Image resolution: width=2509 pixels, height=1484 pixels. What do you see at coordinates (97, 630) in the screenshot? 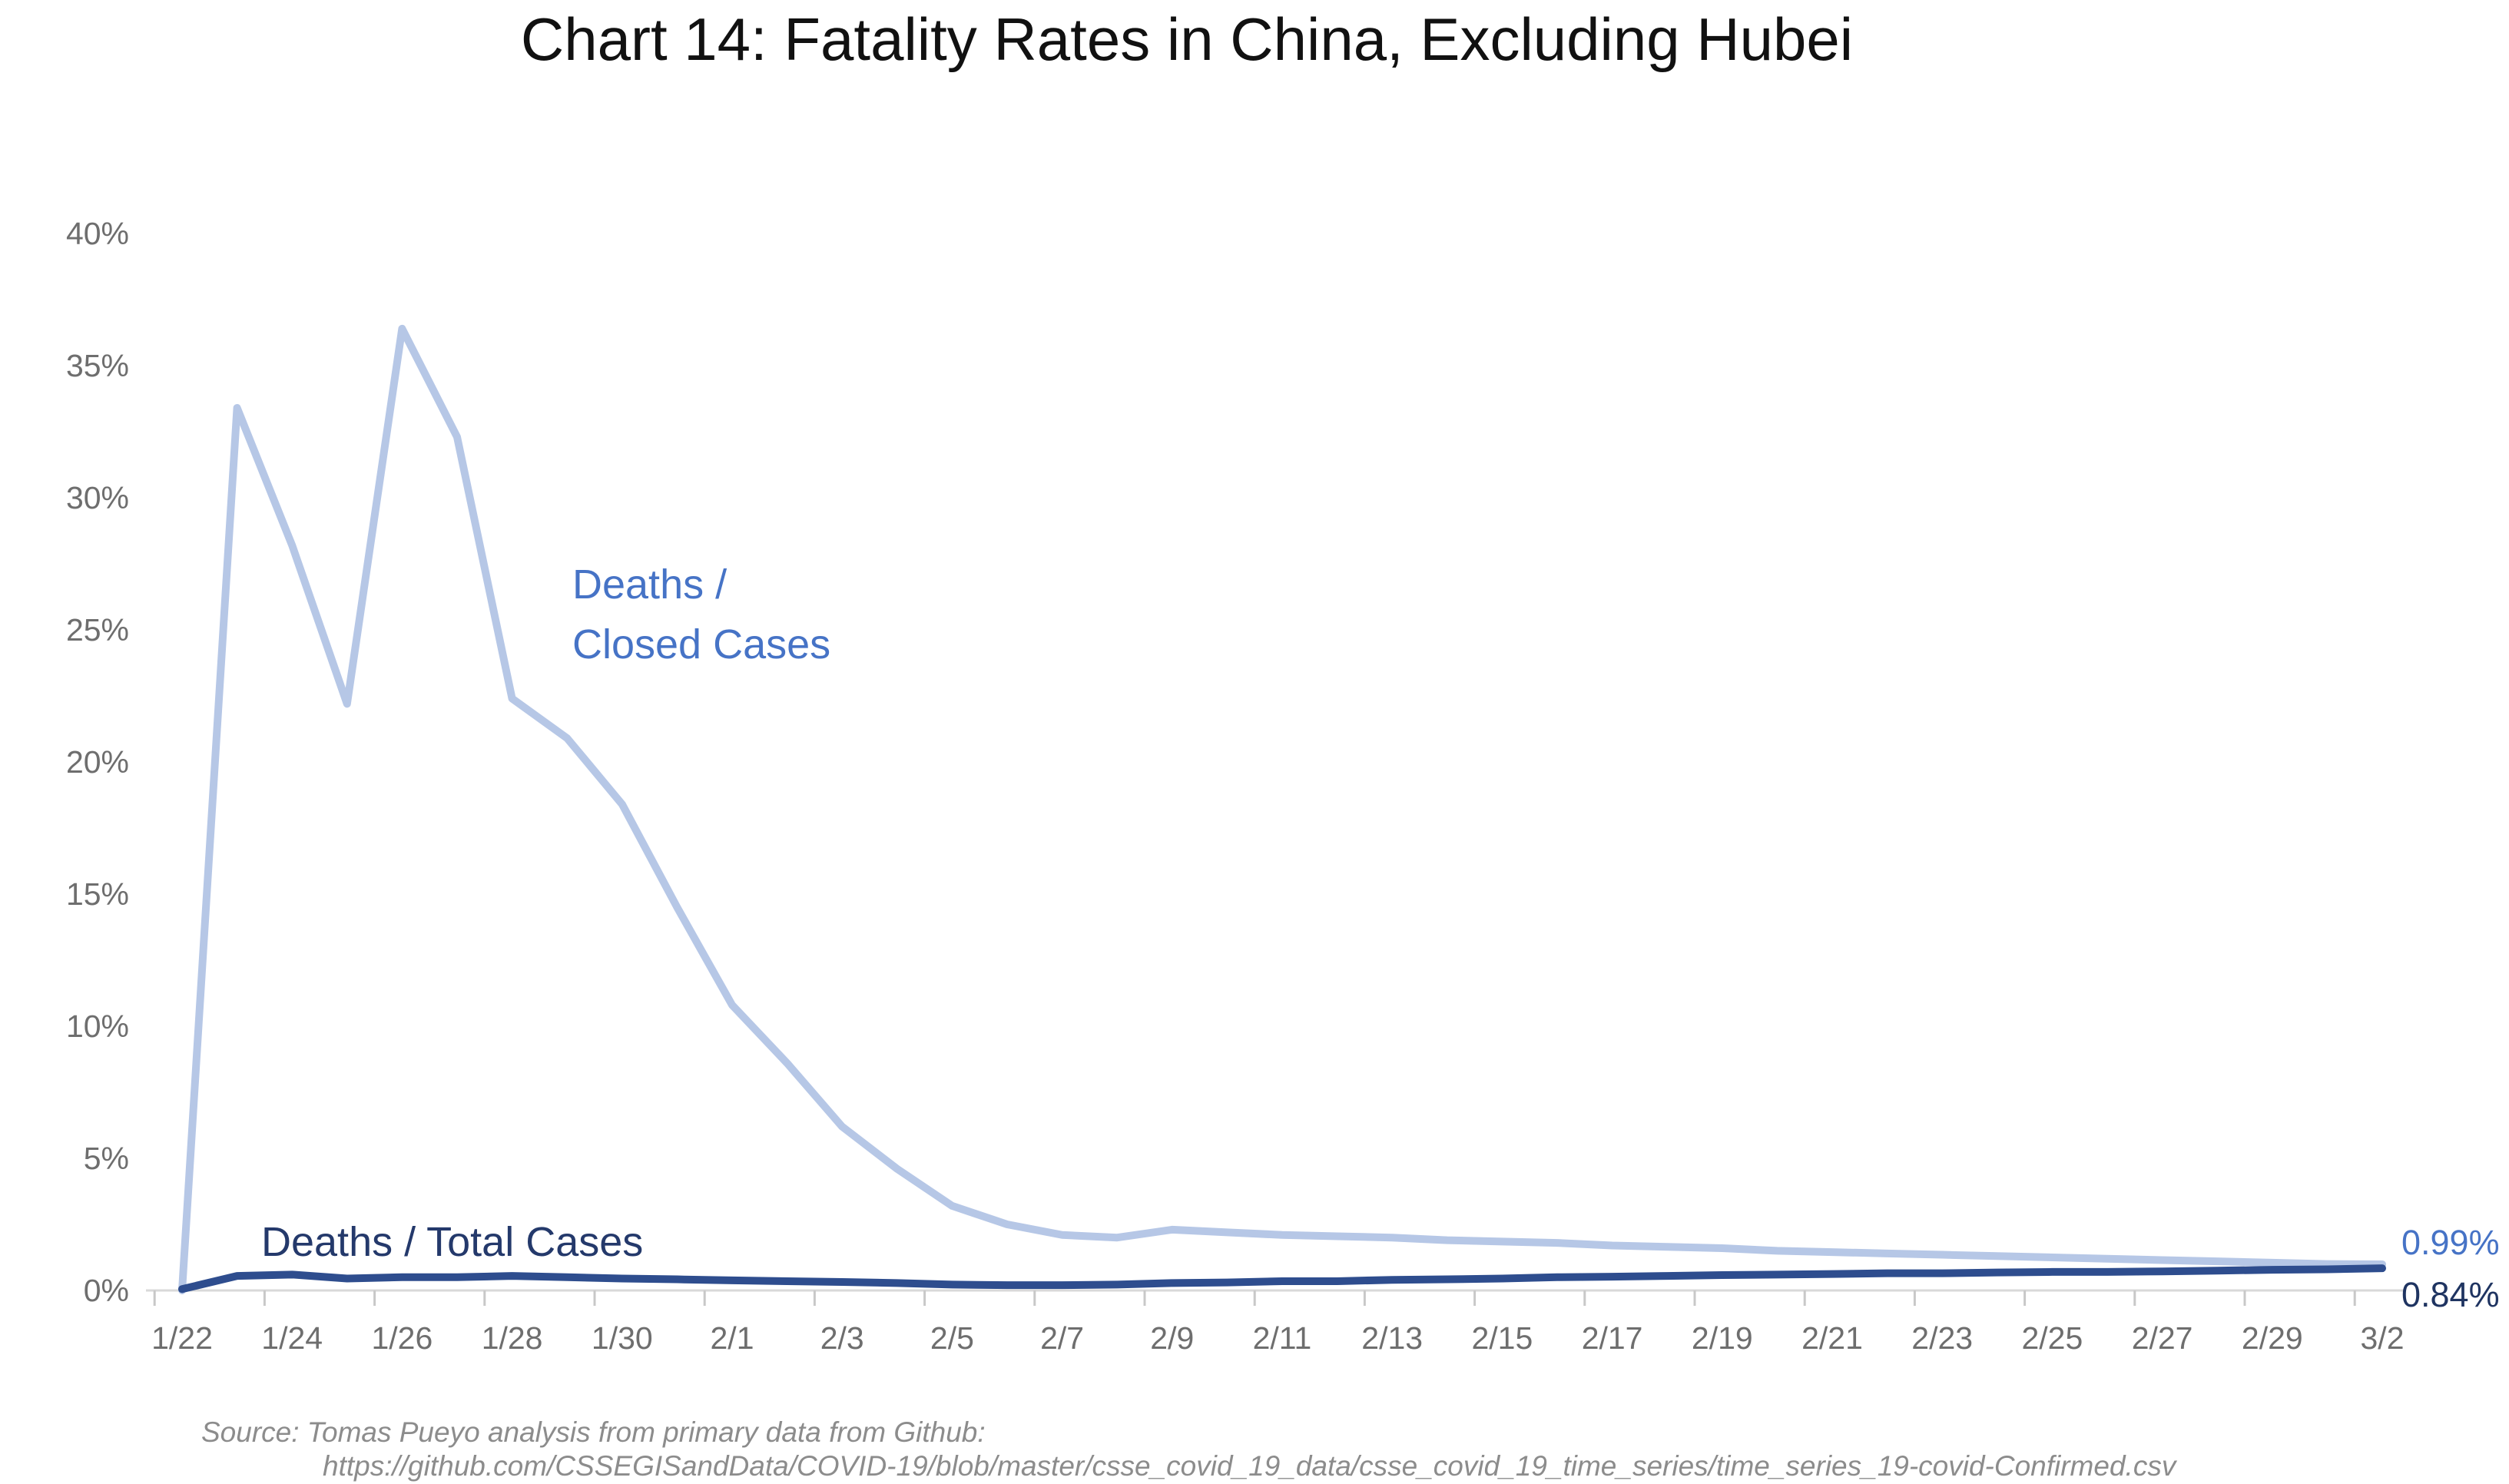
I see `y-axis-tick-label: 25%` at bounding box center [97, 630].